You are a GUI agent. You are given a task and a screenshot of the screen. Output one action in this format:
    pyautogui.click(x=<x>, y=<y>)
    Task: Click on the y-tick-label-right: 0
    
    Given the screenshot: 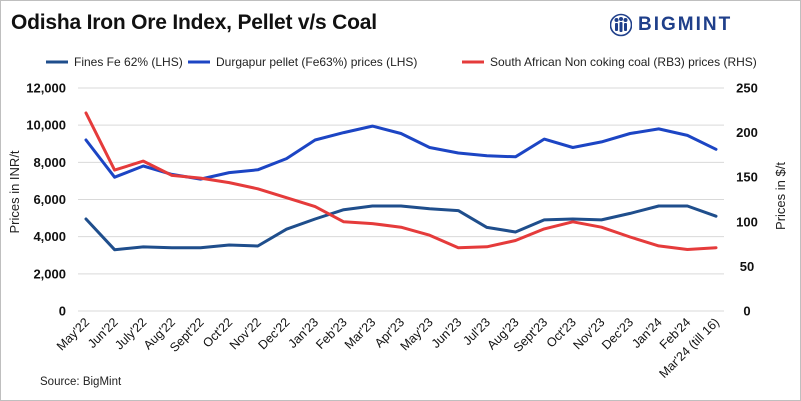 What is the action you would take?
    pyautogui.click(x=746, y=311)
    